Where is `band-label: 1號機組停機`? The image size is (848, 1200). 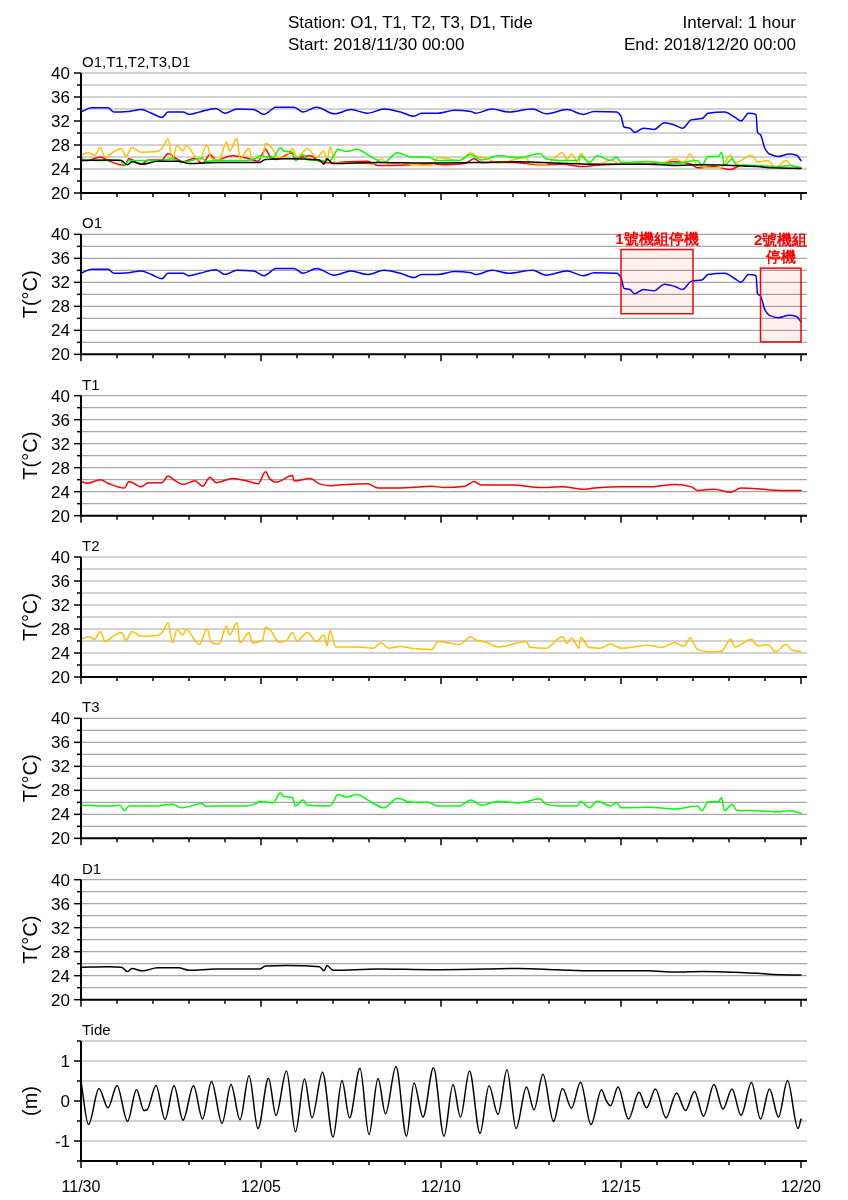 band-label: 1號機組停機 is located at coordinates (657, 238).